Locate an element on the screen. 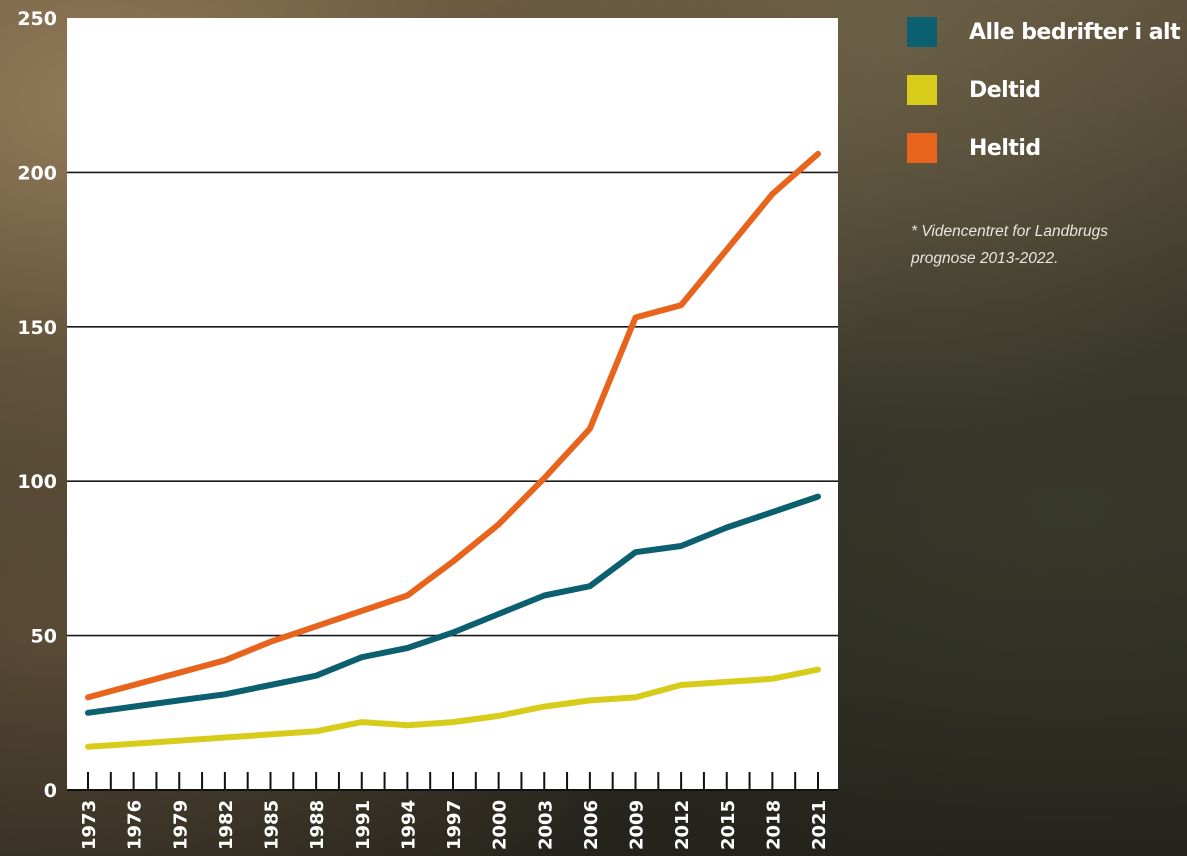 The height and width of the screenshot is (856, 1187). x-tick-label: 1997 is located at coordinates (454, 825).